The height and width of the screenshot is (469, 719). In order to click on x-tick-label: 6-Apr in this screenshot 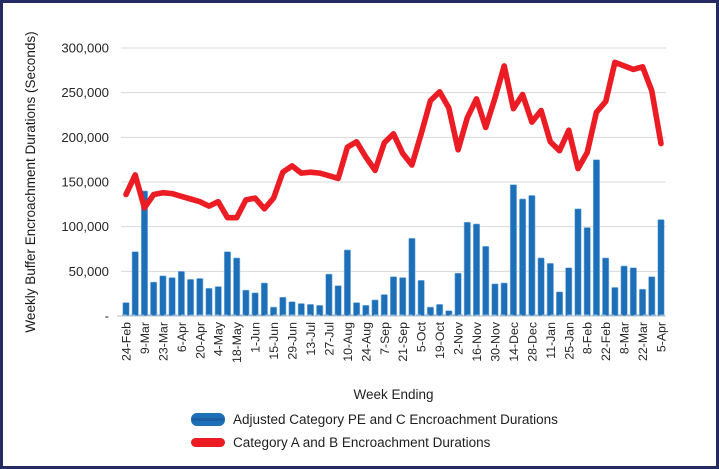, I will do `click(182, 337)`.